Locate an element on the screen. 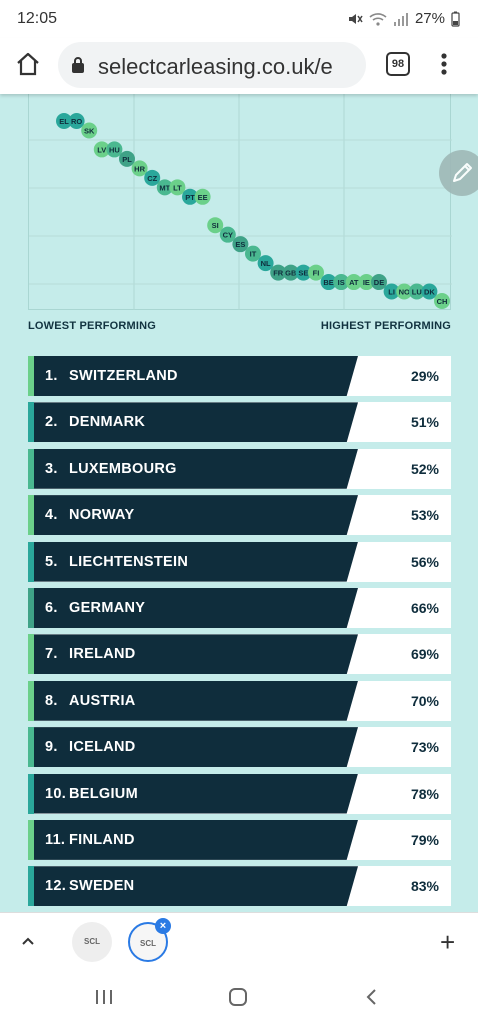  chart-point-es: ES is located at coordinates (240, 244).